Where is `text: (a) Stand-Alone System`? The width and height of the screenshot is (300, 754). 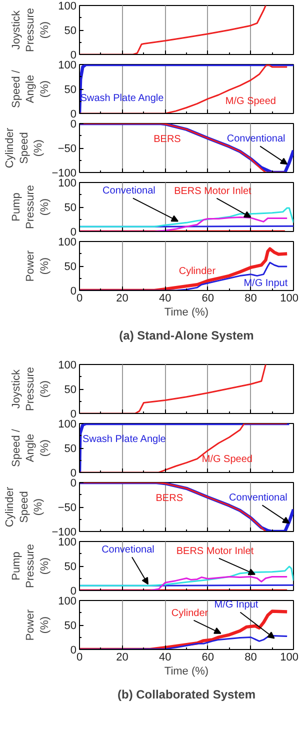 text: (a) Stand-Alone System is located at coordinates (186, 335).